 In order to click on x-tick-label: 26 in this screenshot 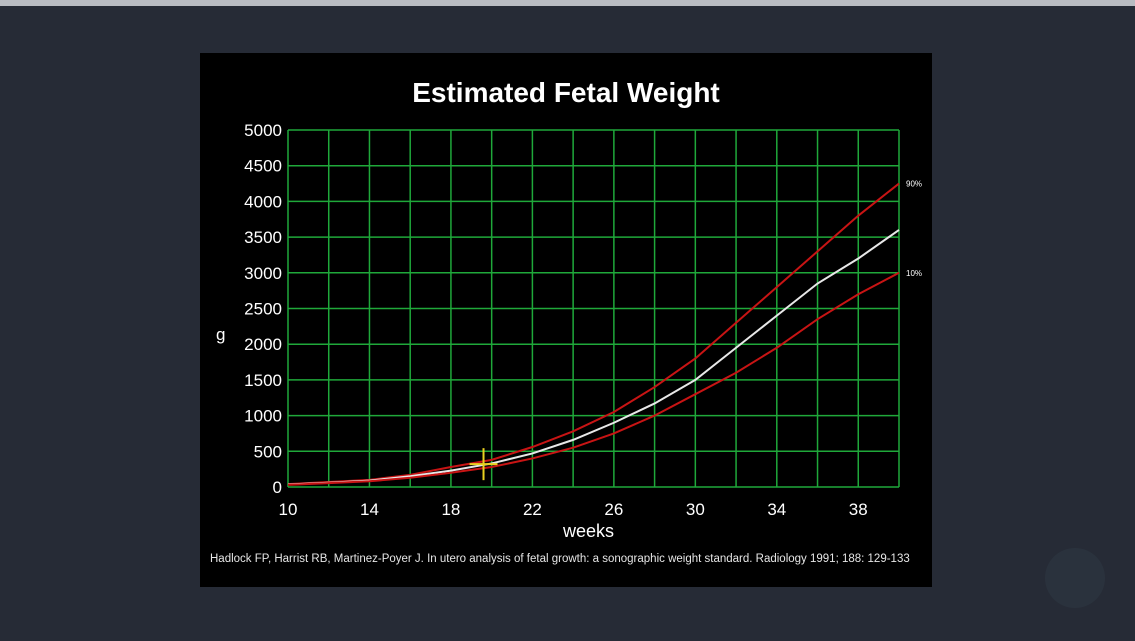, I will do `click(613, 509)`.